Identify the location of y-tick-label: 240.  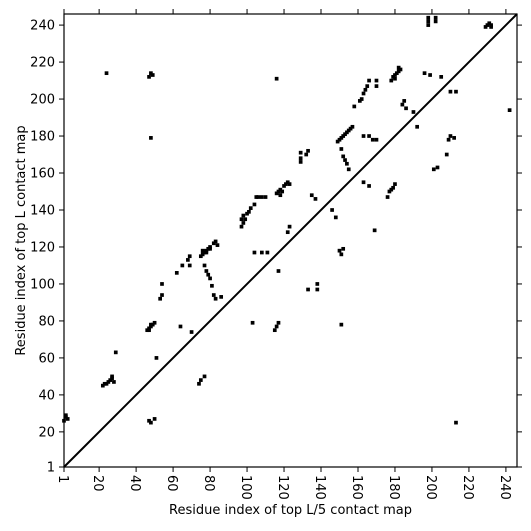
(42, 26).